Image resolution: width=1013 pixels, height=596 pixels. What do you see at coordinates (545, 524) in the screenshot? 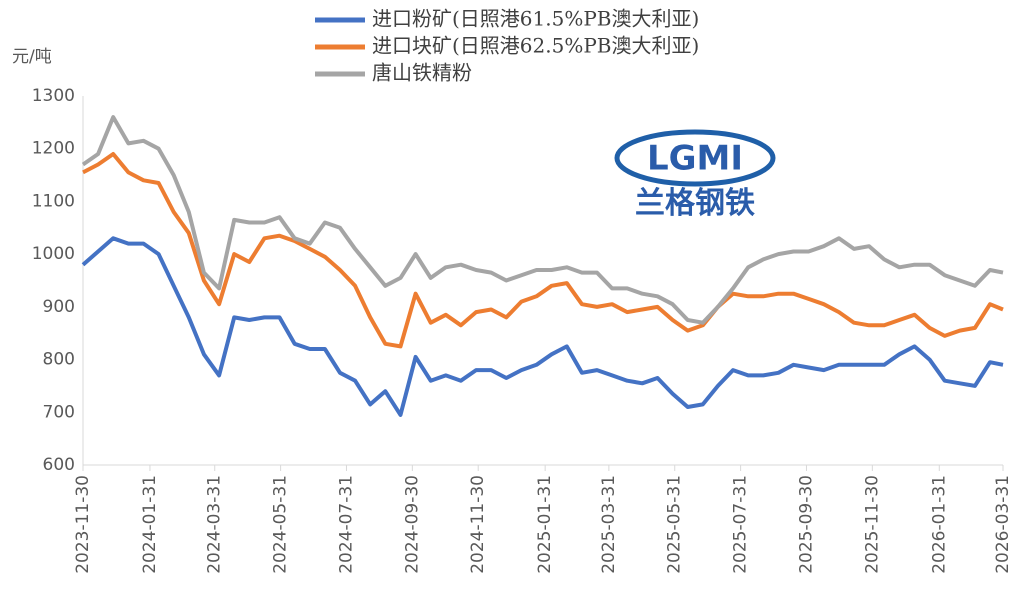
I see `x-tick-label: 2025-01-31` at bounding box center [545, 524].